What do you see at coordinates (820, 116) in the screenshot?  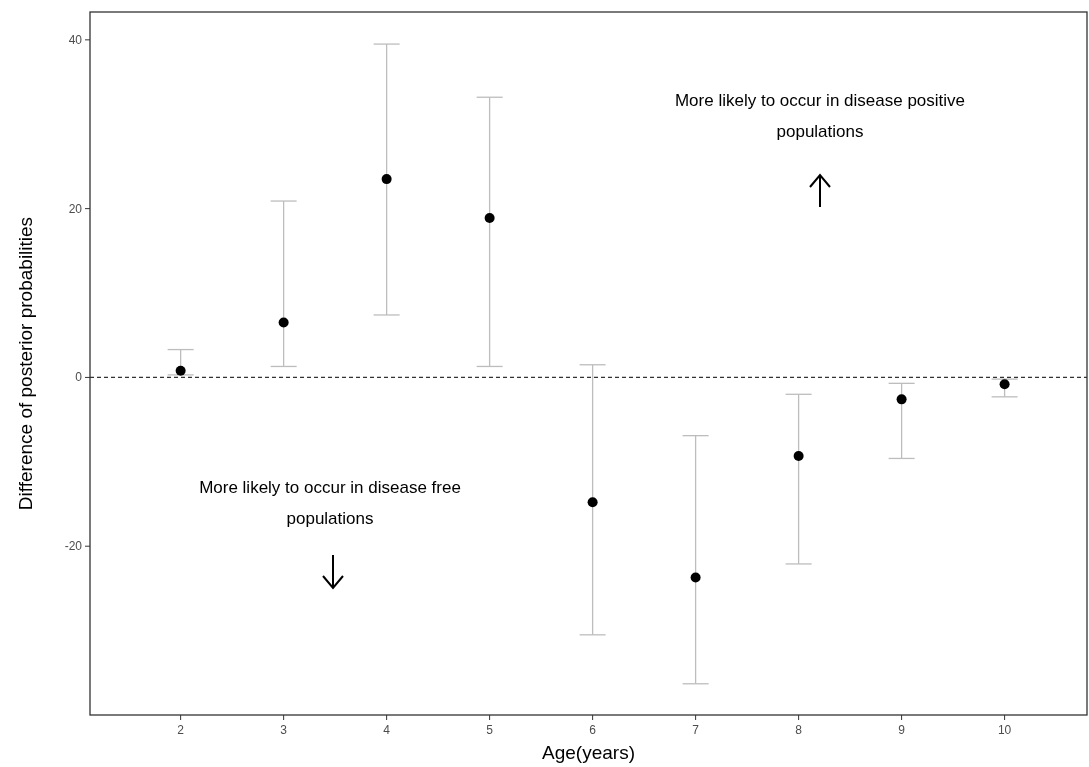 I see `annotation: More likely to occur in disease positive populations` at bounding box center [820, 116].